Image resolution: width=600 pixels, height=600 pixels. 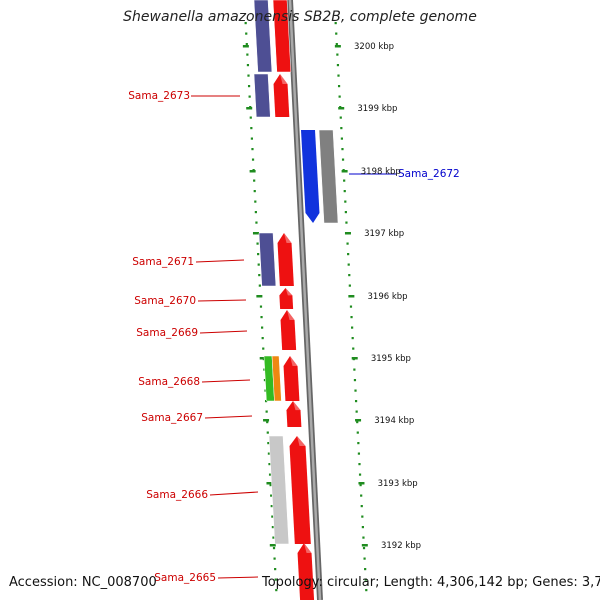 I want to click on gene-block-orange, so click(x=276, y=378).